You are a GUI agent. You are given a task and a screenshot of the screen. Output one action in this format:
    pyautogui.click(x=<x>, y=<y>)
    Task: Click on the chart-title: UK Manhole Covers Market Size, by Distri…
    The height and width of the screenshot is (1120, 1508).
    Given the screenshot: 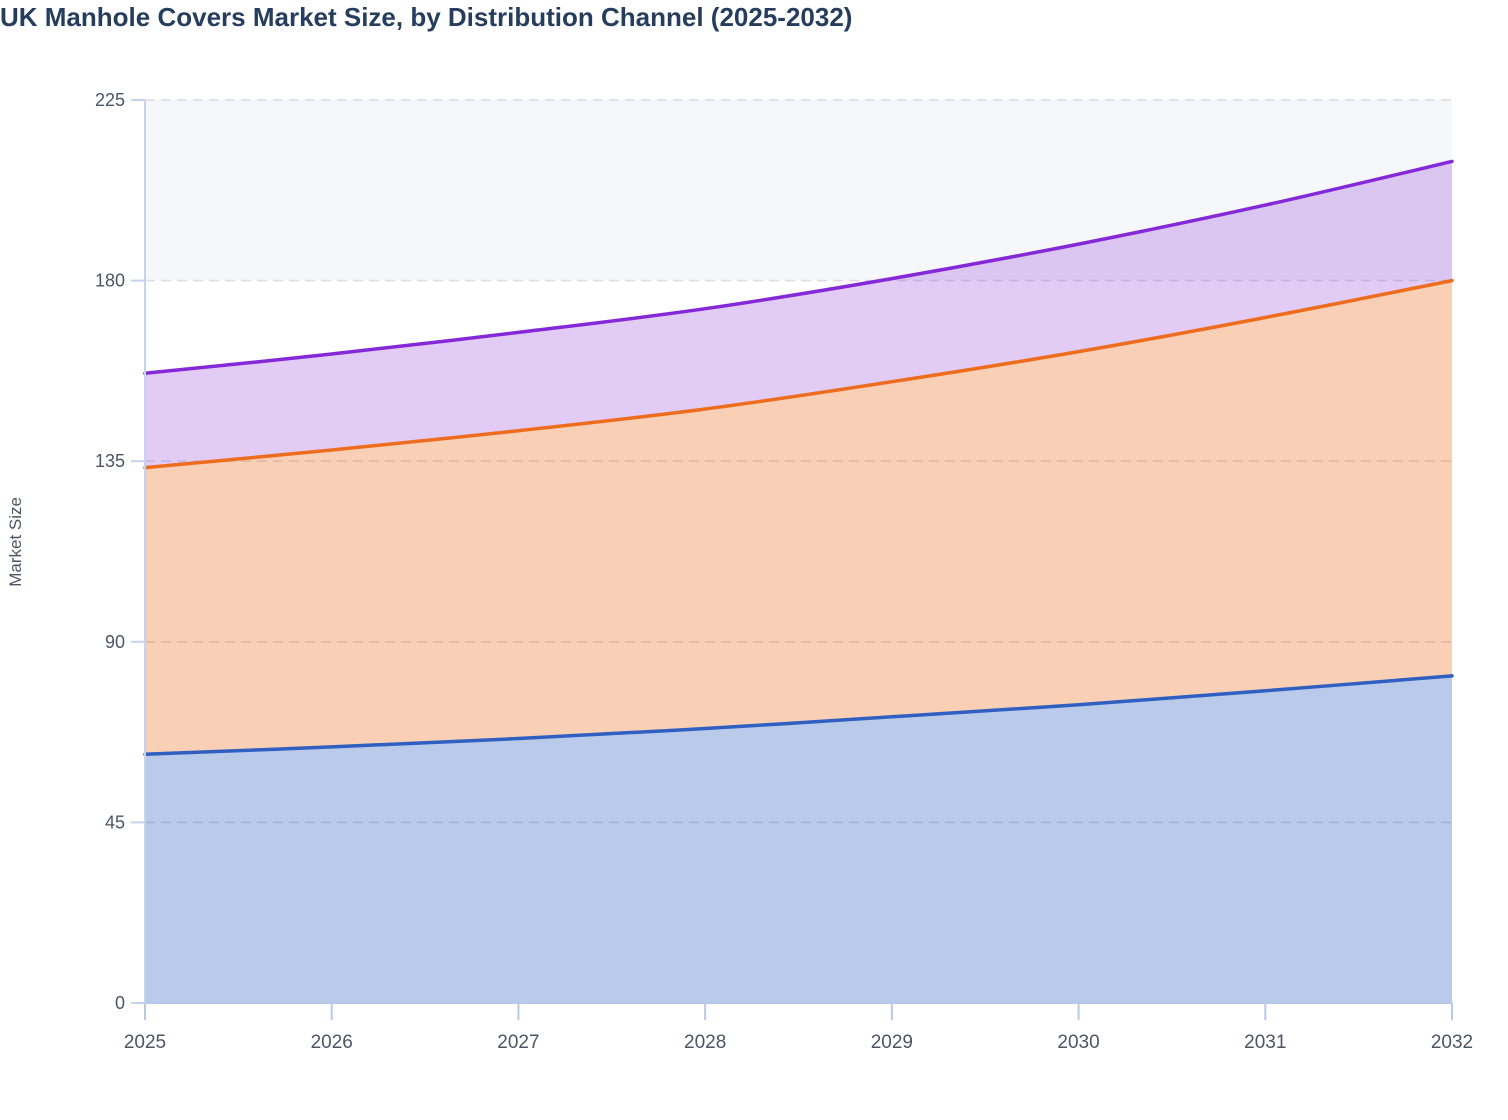 What is the action you would take?
    pyautogui.click(x=426, y=17)
    